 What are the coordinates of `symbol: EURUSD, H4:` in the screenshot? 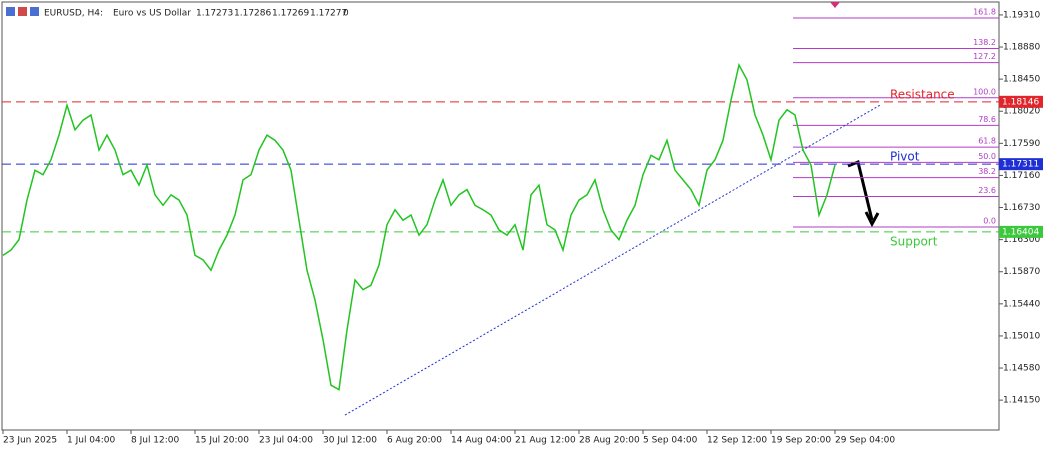 It's located at (73, 14).